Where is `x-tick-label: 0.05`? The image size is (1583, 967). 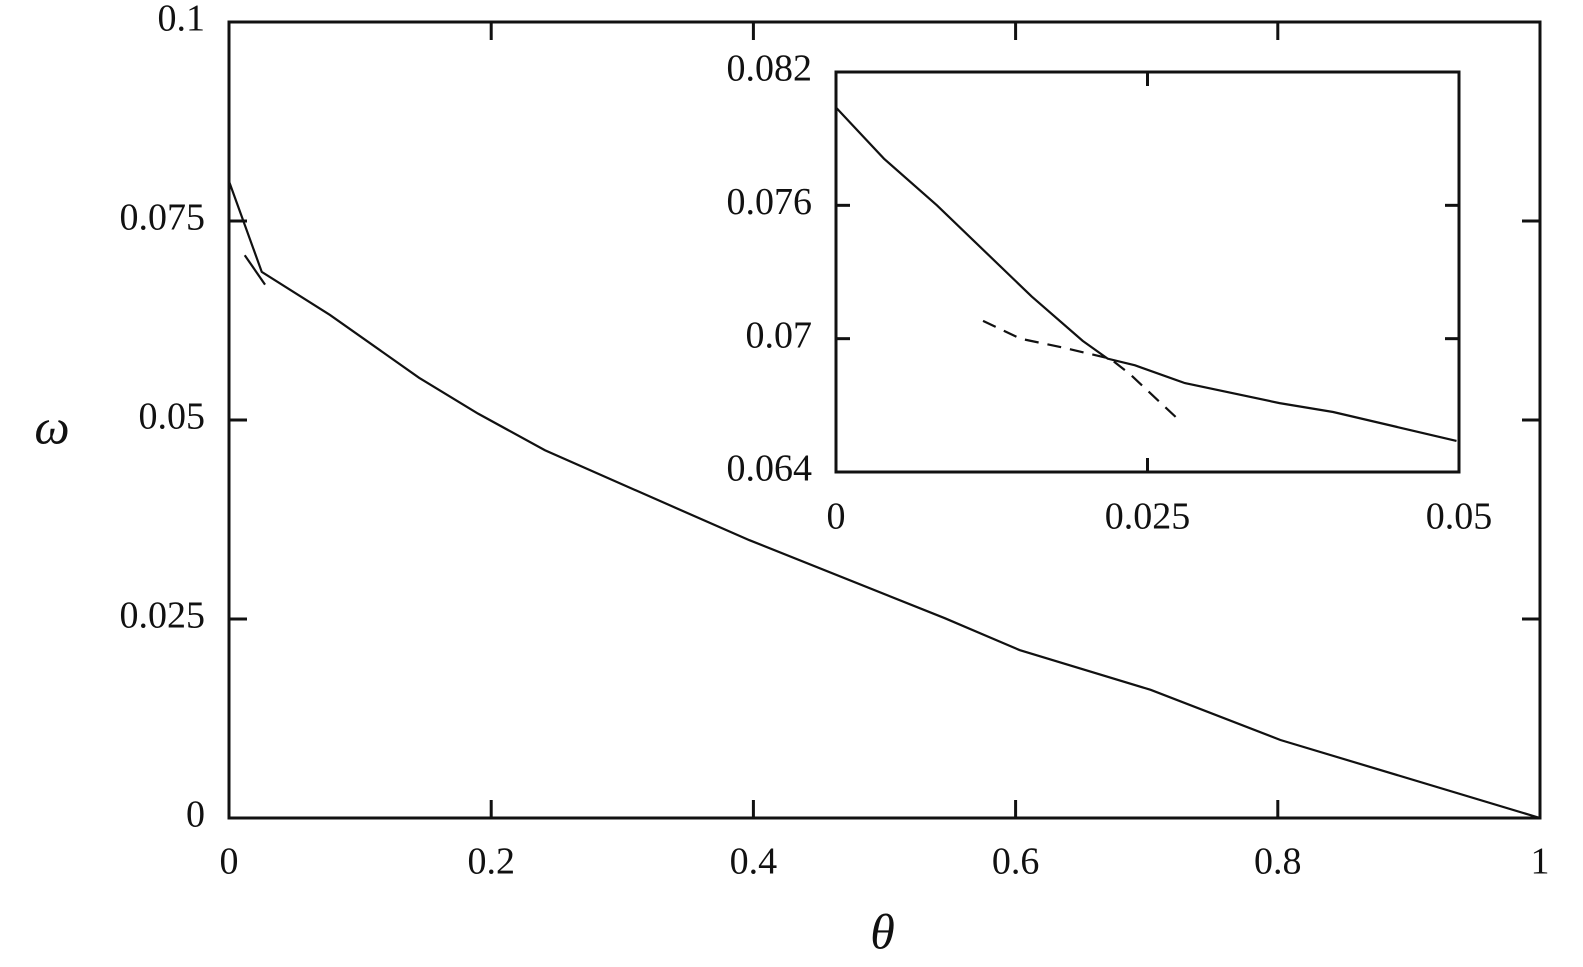 x-tick-label: 0.05 is located at coordinates (1459, 517).